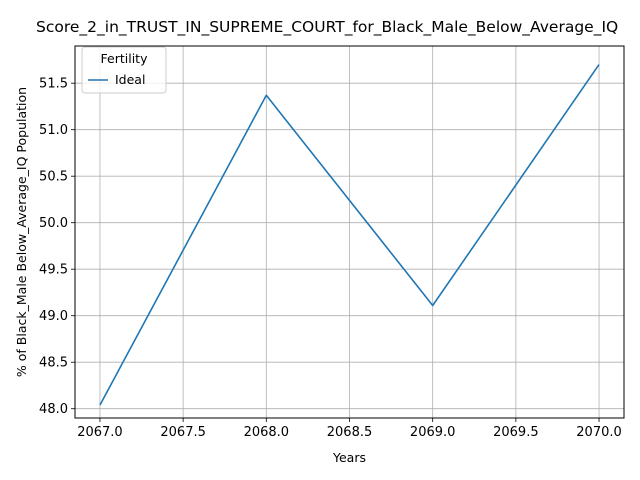 The height and width of the screenshot is (480, 640). What do you see at coordinates (100, 432) in the screenshot?
I see `x-tick-label: 2067.0` at bounding box center [100, 432].